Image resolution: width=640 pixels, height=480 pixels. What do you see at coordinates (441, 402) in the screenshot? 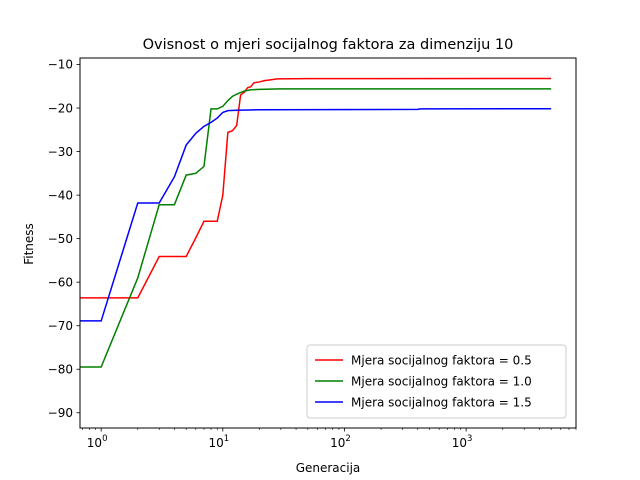
I see `legend-entry: Mjera socijalnog faktora = 1.5` at bounding box center [441, 402].